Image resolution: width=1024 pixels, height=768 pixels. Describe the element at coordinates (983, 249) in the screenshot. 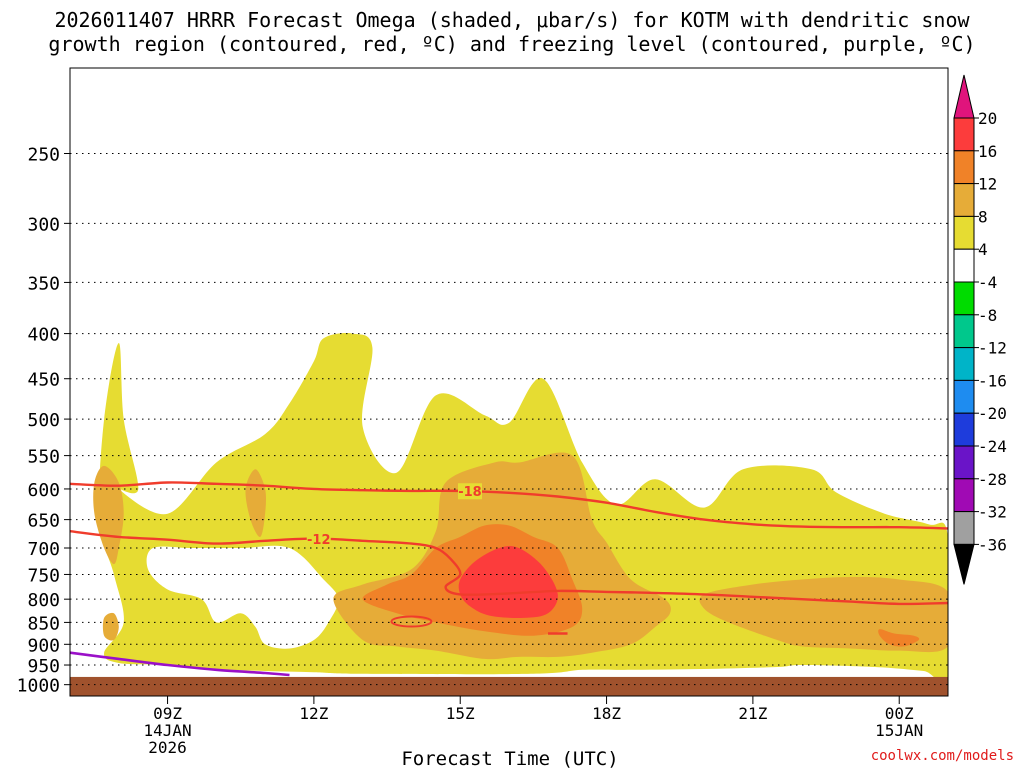

I see `colorbar-label-4: 4` at that location.